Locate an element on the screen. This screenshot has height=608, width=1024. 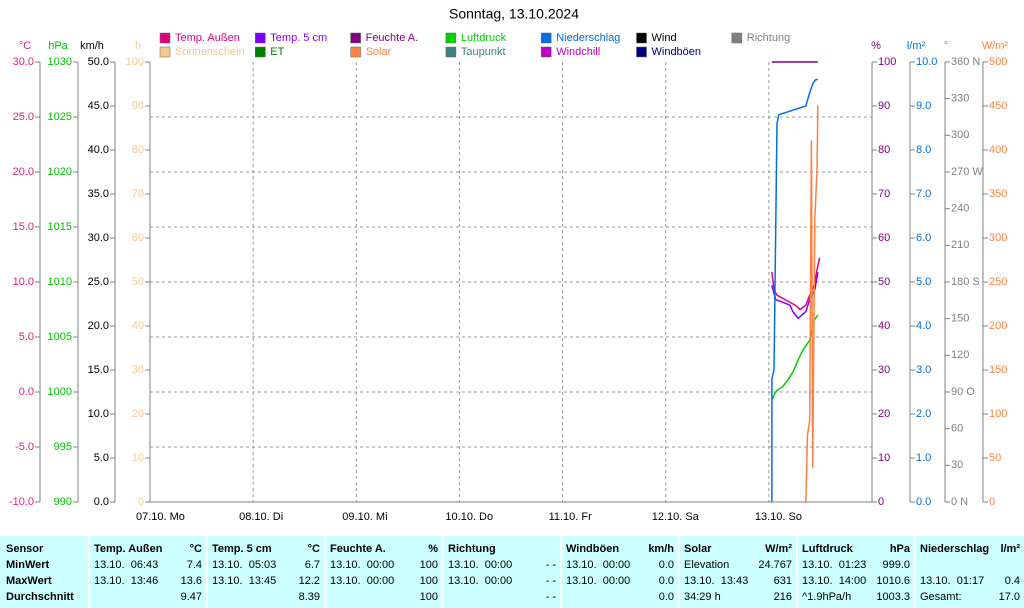
table-cell: 8.39 is located at coordinates (309, 597).